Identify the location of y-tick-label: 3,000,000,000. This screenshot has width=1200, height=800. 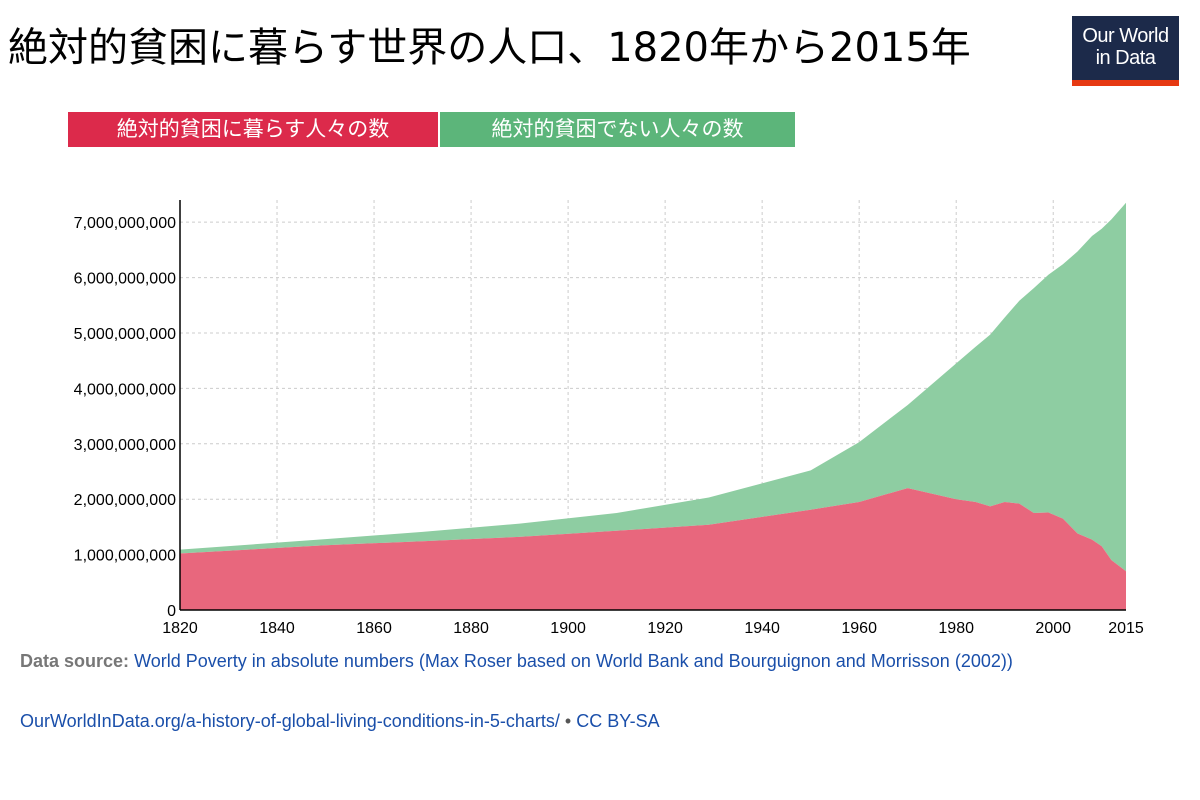
(125, 445).